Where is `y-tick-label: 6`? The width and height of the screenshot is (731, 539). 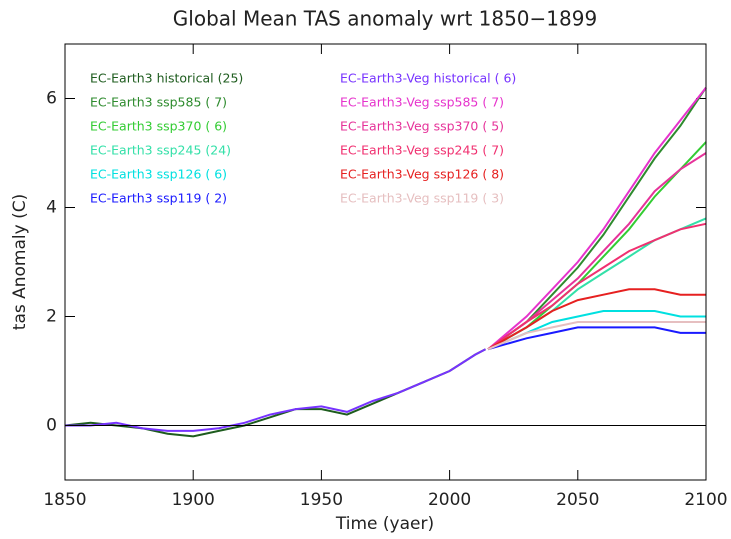
y-tick-label: 6 is located at coordinates (51, 99).